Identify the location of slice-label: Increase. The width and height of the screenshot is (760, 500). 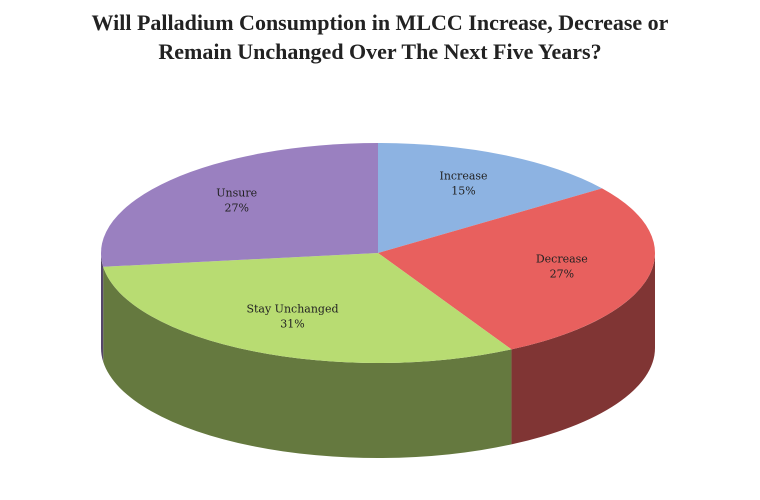
(463, 175).